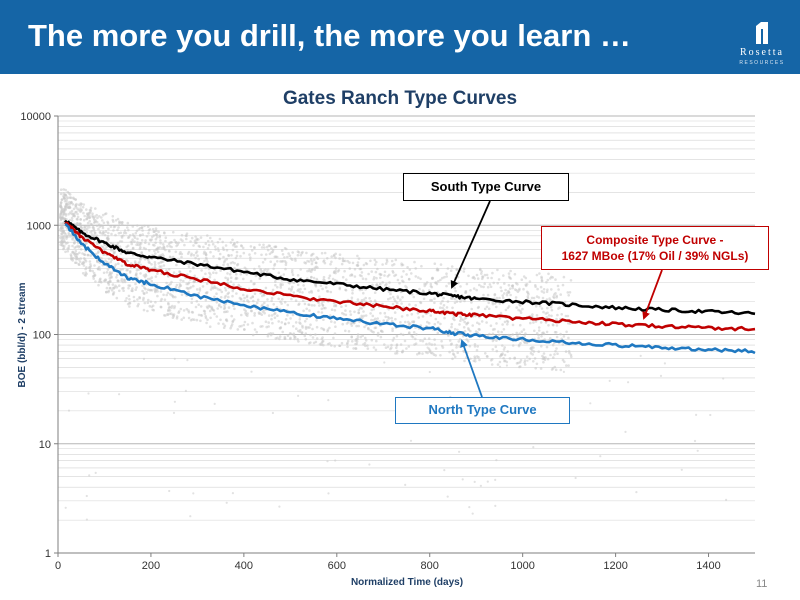 The width and height of the screenshot is (800, 600). I want to click on y-tick-label: 1, so click(48, 554).